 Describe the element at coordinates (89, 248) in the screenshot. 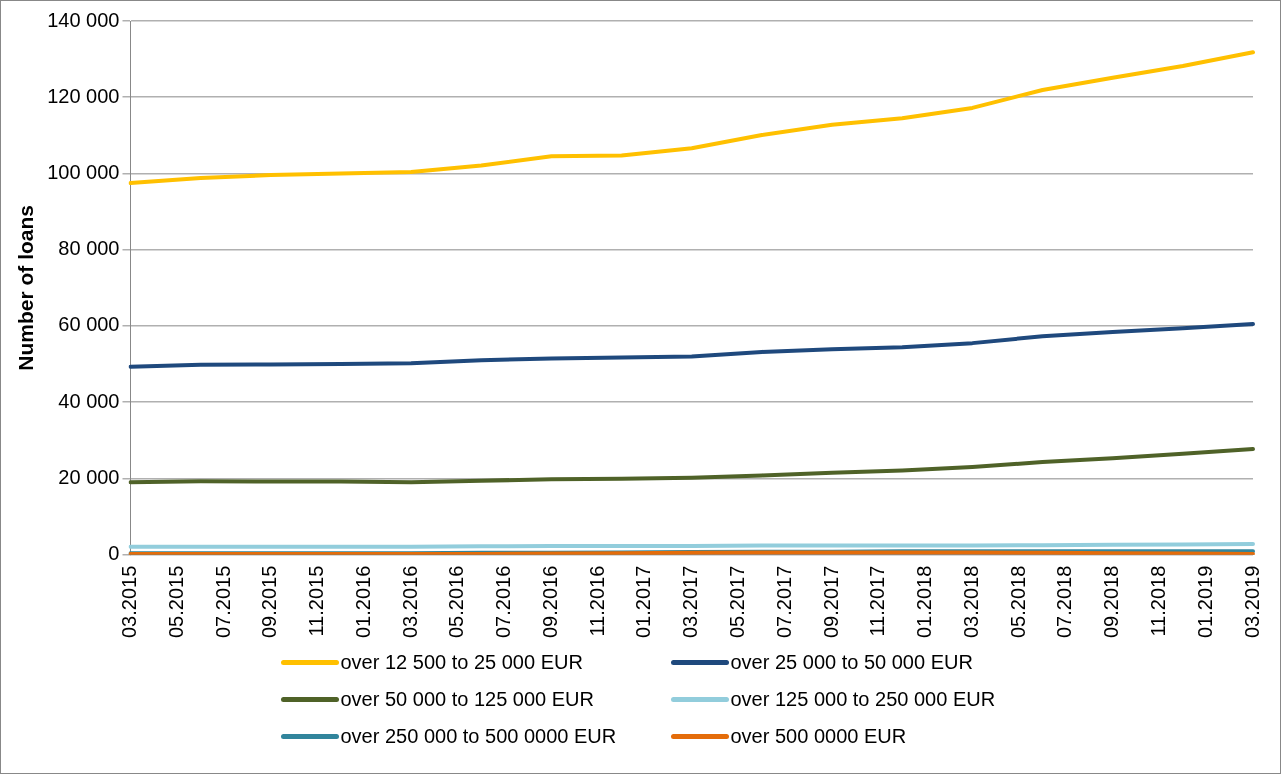

I see `y-tick-label: 80 000` at that location.